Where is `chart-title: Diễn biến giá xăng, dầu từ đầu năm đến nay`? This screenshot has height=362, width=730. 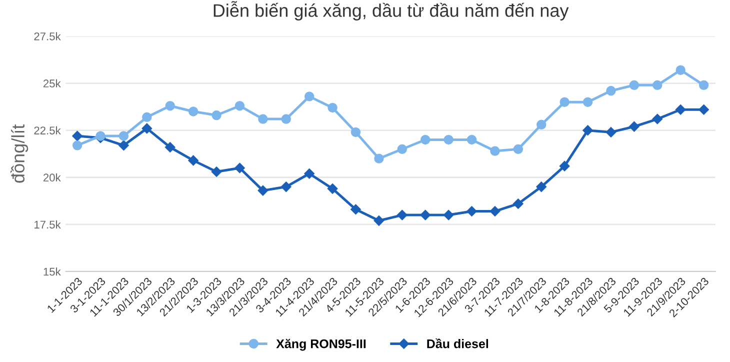
chart-title: Diễn biến giá xăng, dầu từ đầu năm đến nay is located at coordinates (391, 10).